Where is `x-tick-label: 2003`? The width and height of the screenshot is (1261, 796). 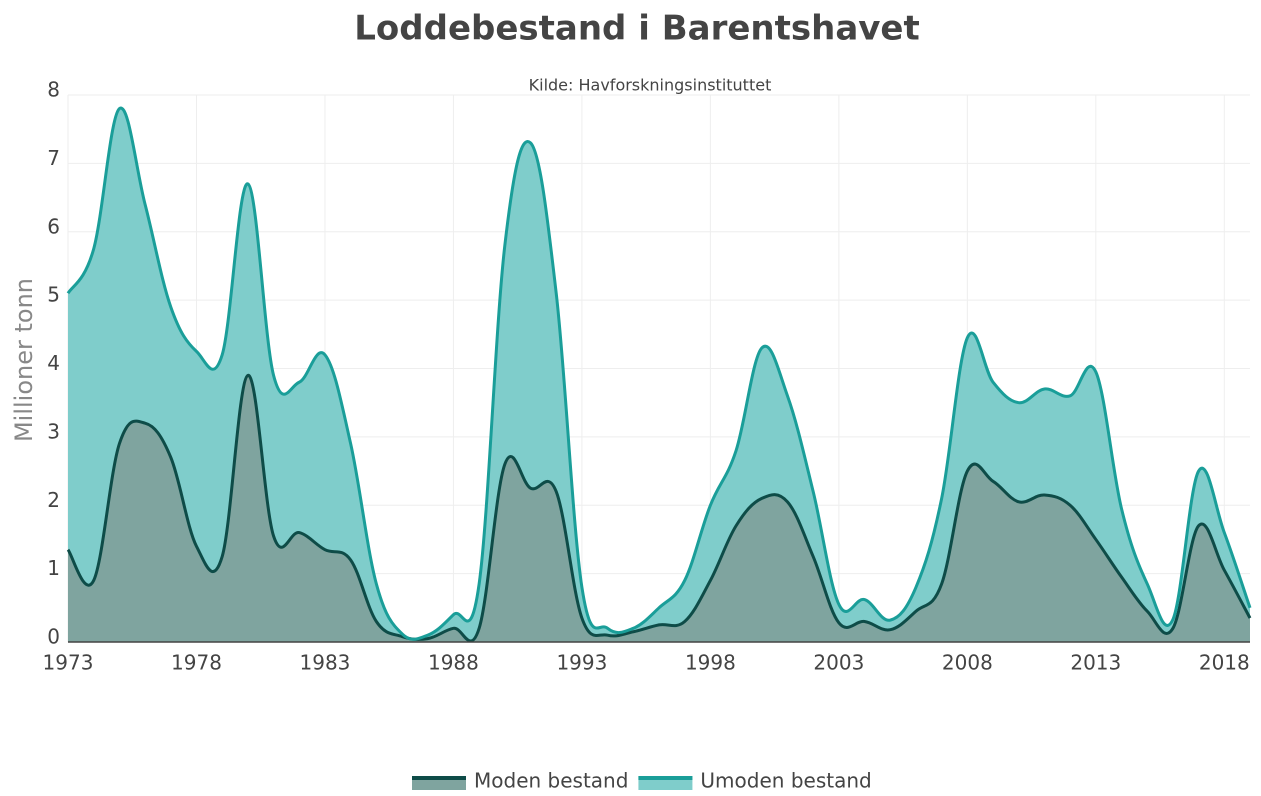 x-tick-label: 2003 is located at coordinates (838, 663).